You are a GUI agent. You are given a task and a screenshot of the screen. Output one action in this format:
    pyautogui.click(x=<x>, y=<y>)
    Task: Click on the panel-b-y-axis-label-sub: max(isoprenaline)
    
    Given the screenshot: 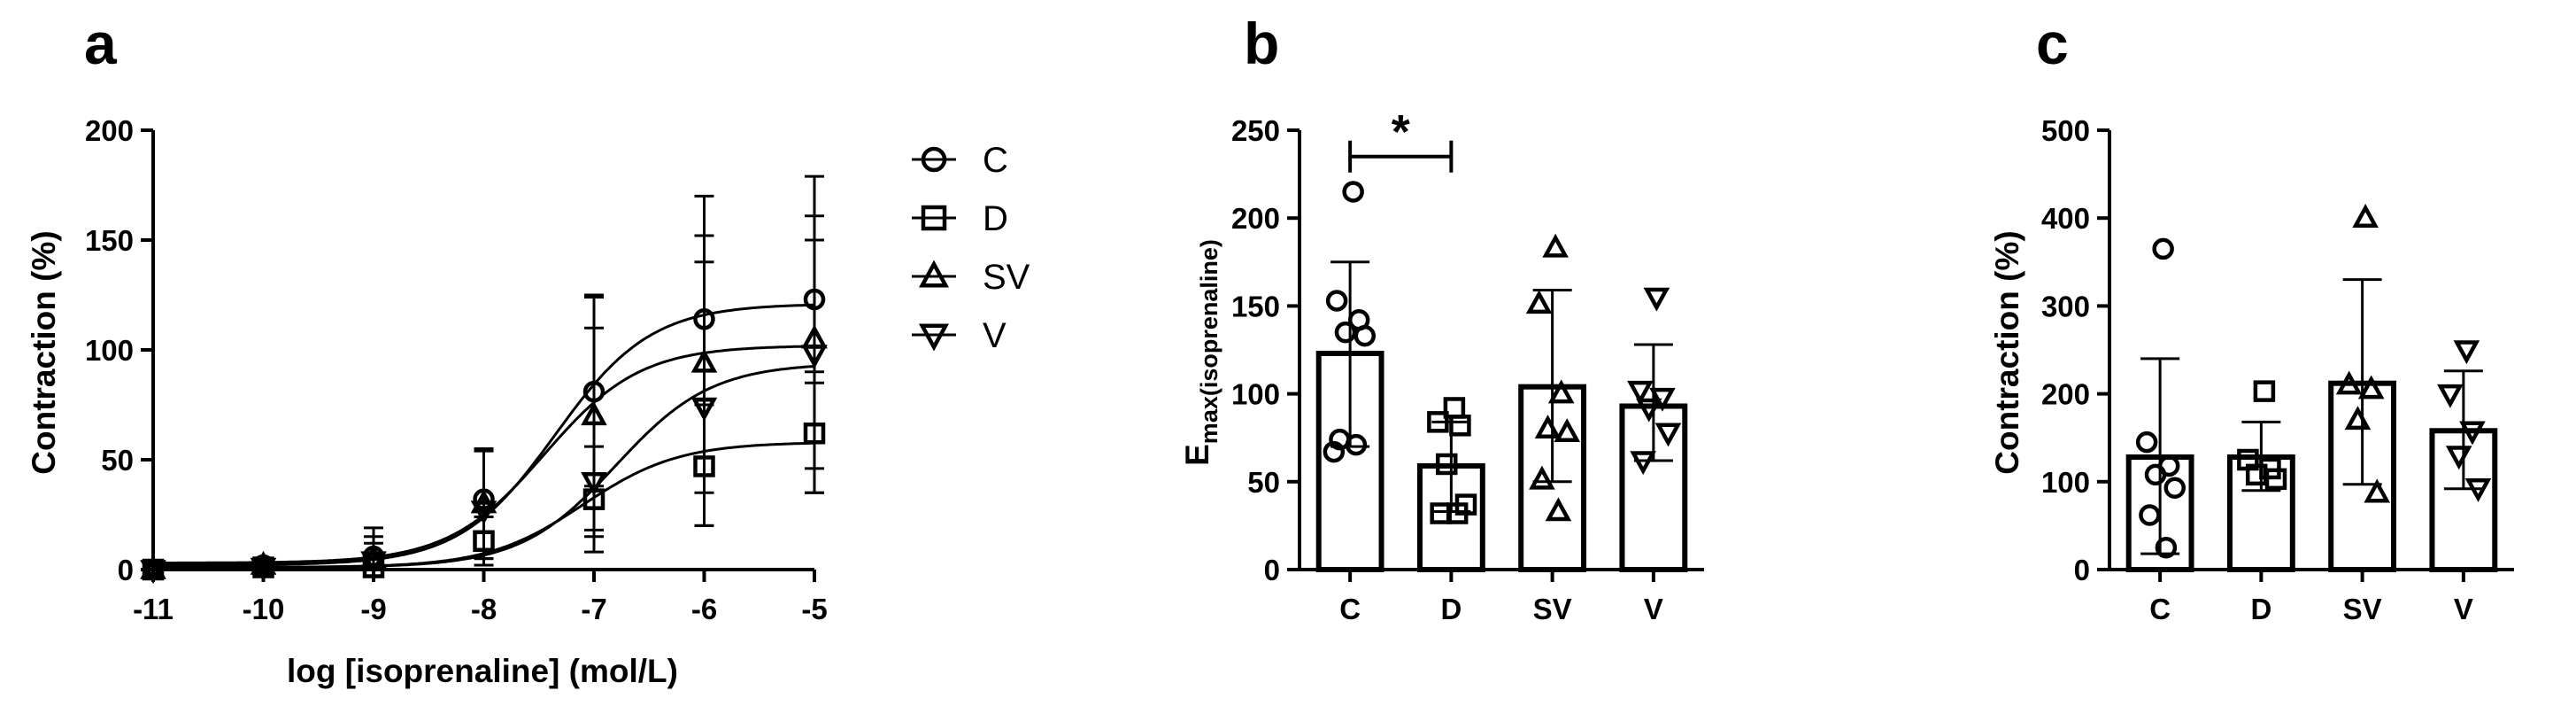 What is the action you would take?
    pyautogui.click(x=1209, y=341)
    